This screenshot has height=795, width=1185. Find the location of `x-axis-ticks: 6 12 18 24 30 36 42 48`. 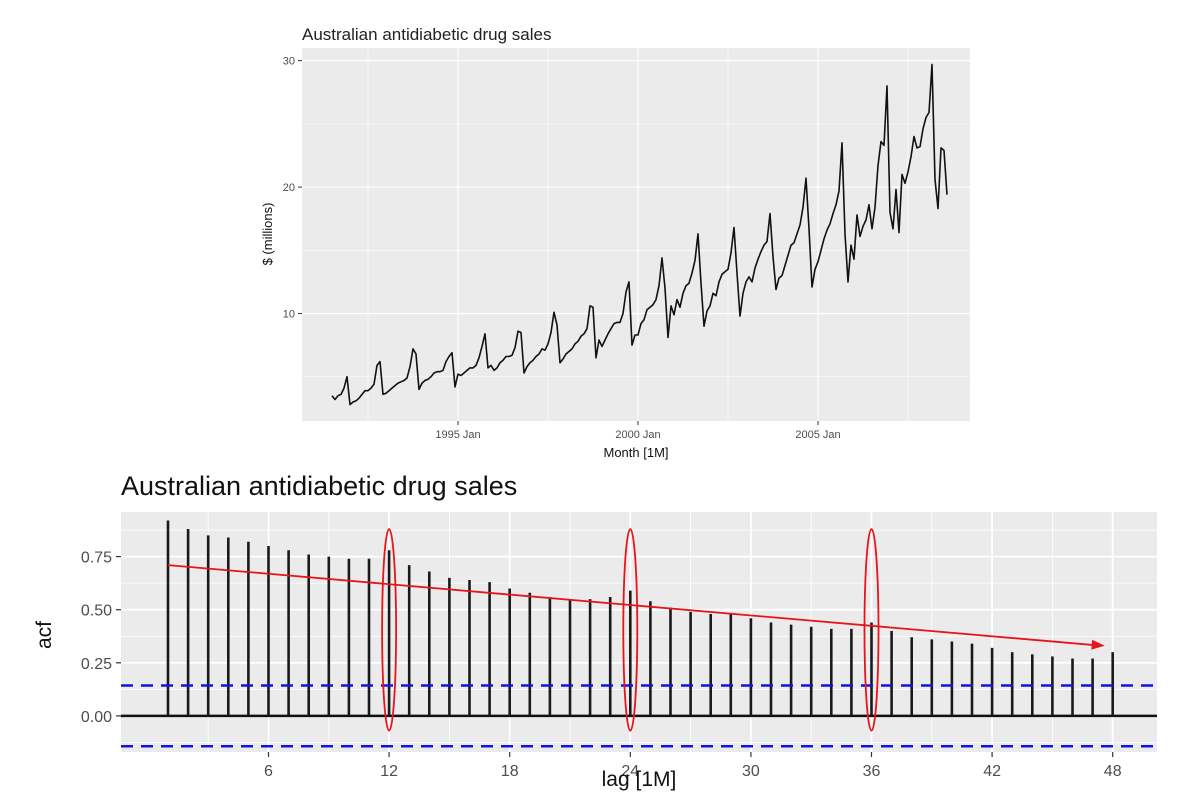

x-axis-ticks: 6 12 18 24 30 36 42 48 is located at coordinates (693, 766).